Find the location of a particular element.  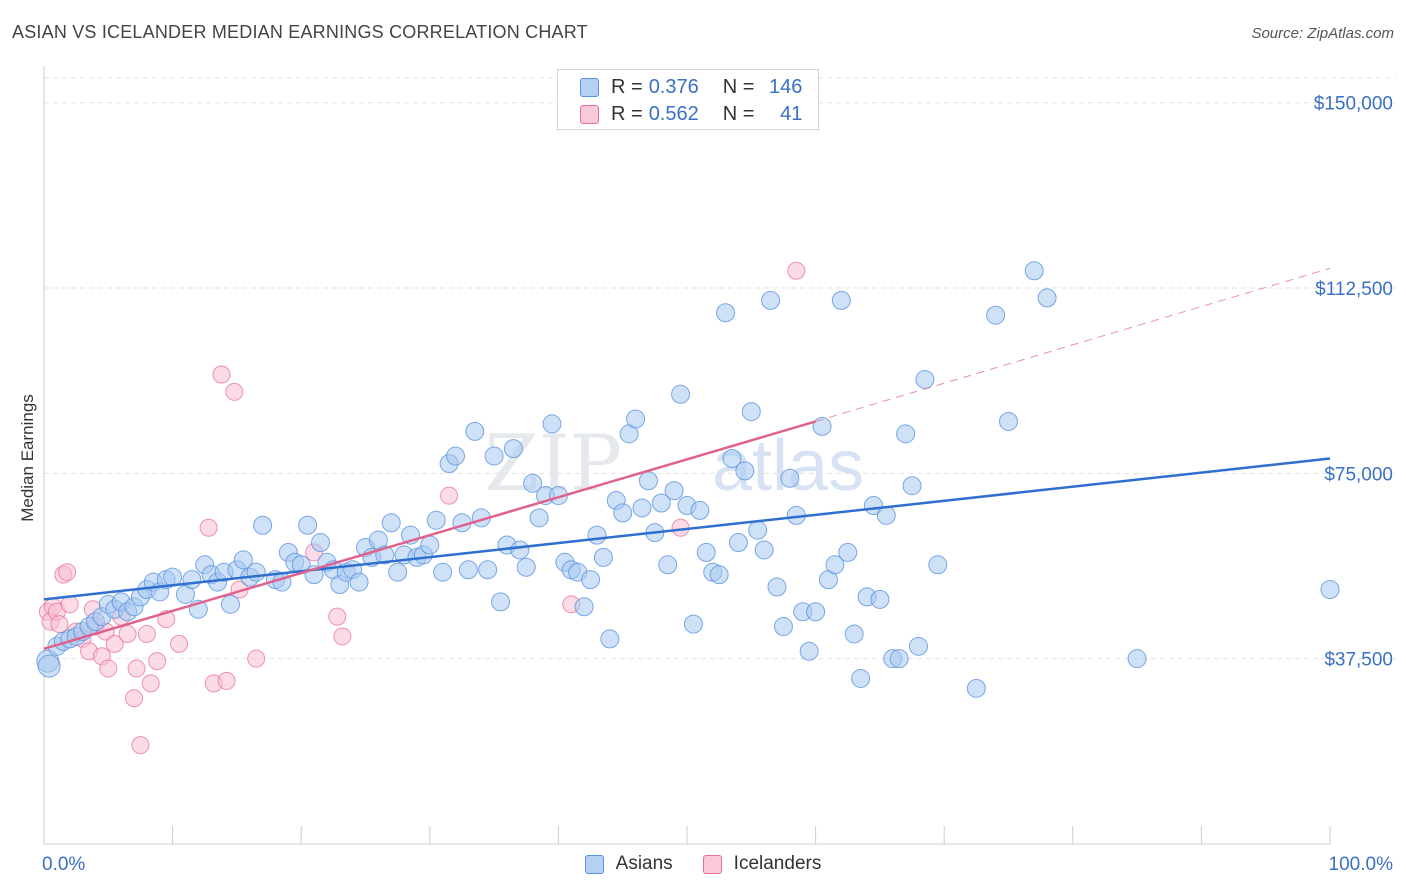

legend-label-asians: Asians is located at coordinates (644, 863).